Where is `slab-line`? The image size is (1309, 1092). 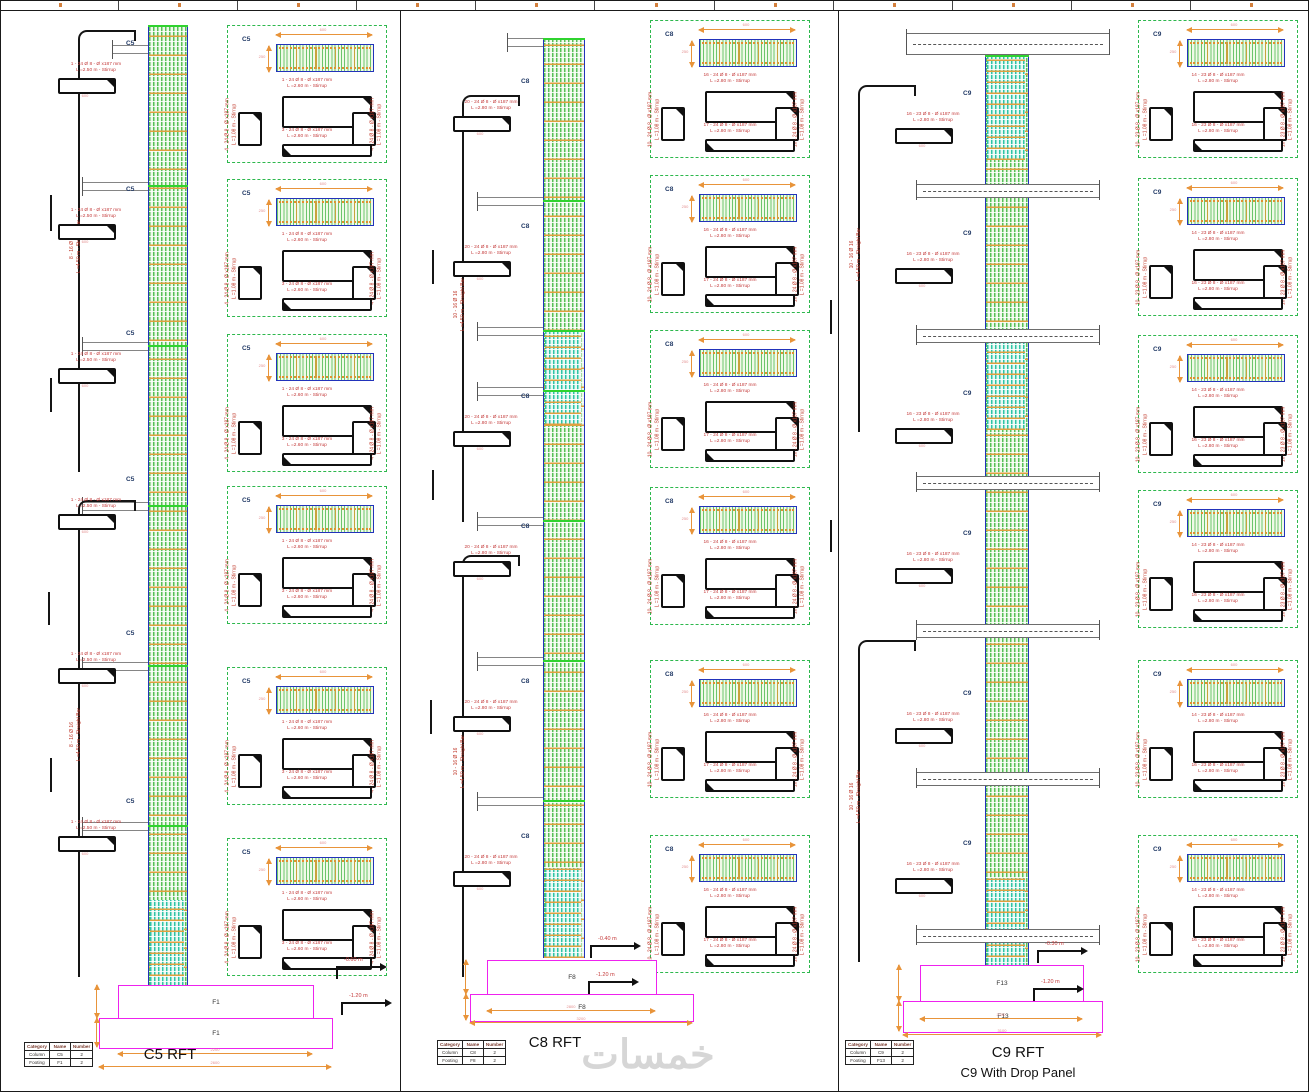 slab-line is located at coordinates (510, 661).